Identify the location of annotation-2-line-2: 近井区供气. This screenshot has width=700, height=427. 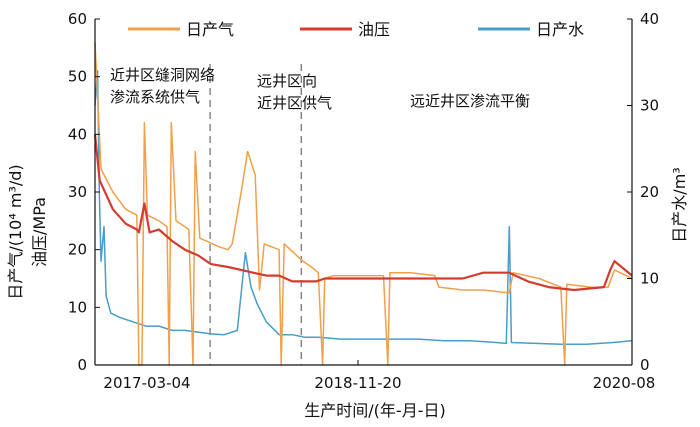
(294, 103).